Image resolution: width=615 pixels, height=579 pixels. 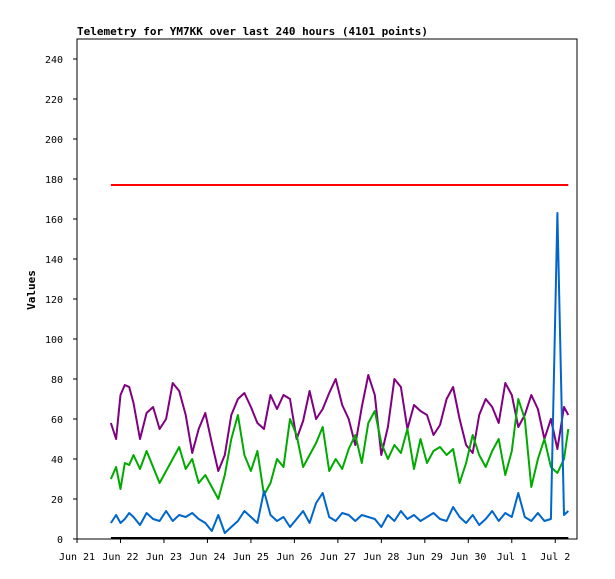 I want to click on x-tick-label-7: Jun 28, so click(x=381, y=557).